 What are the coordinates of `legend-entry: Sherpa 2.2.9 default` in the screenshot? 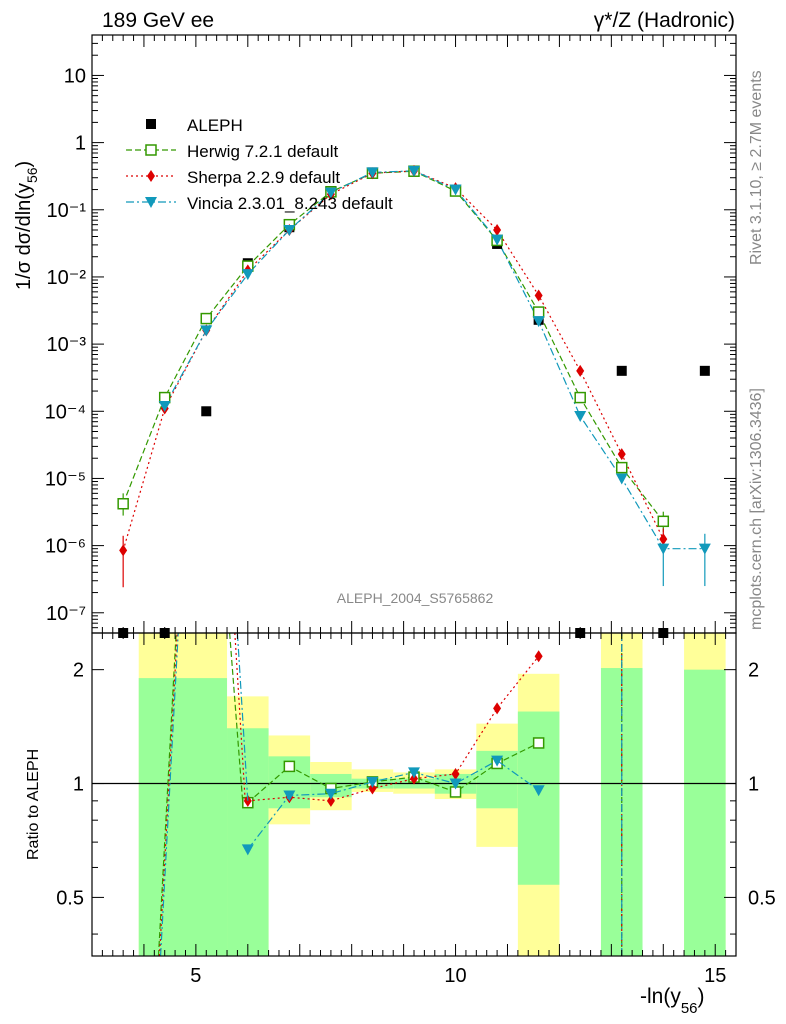 It's located at (233, 177).